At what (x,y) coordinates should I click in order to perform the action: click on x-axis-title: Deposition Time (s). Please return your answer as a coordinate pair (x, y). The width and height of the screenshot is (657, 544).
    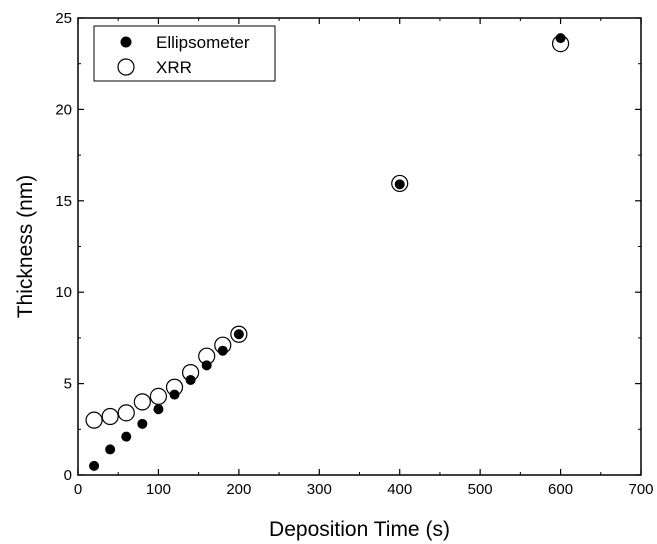
    Looking at the image, I should click on (359, 529).